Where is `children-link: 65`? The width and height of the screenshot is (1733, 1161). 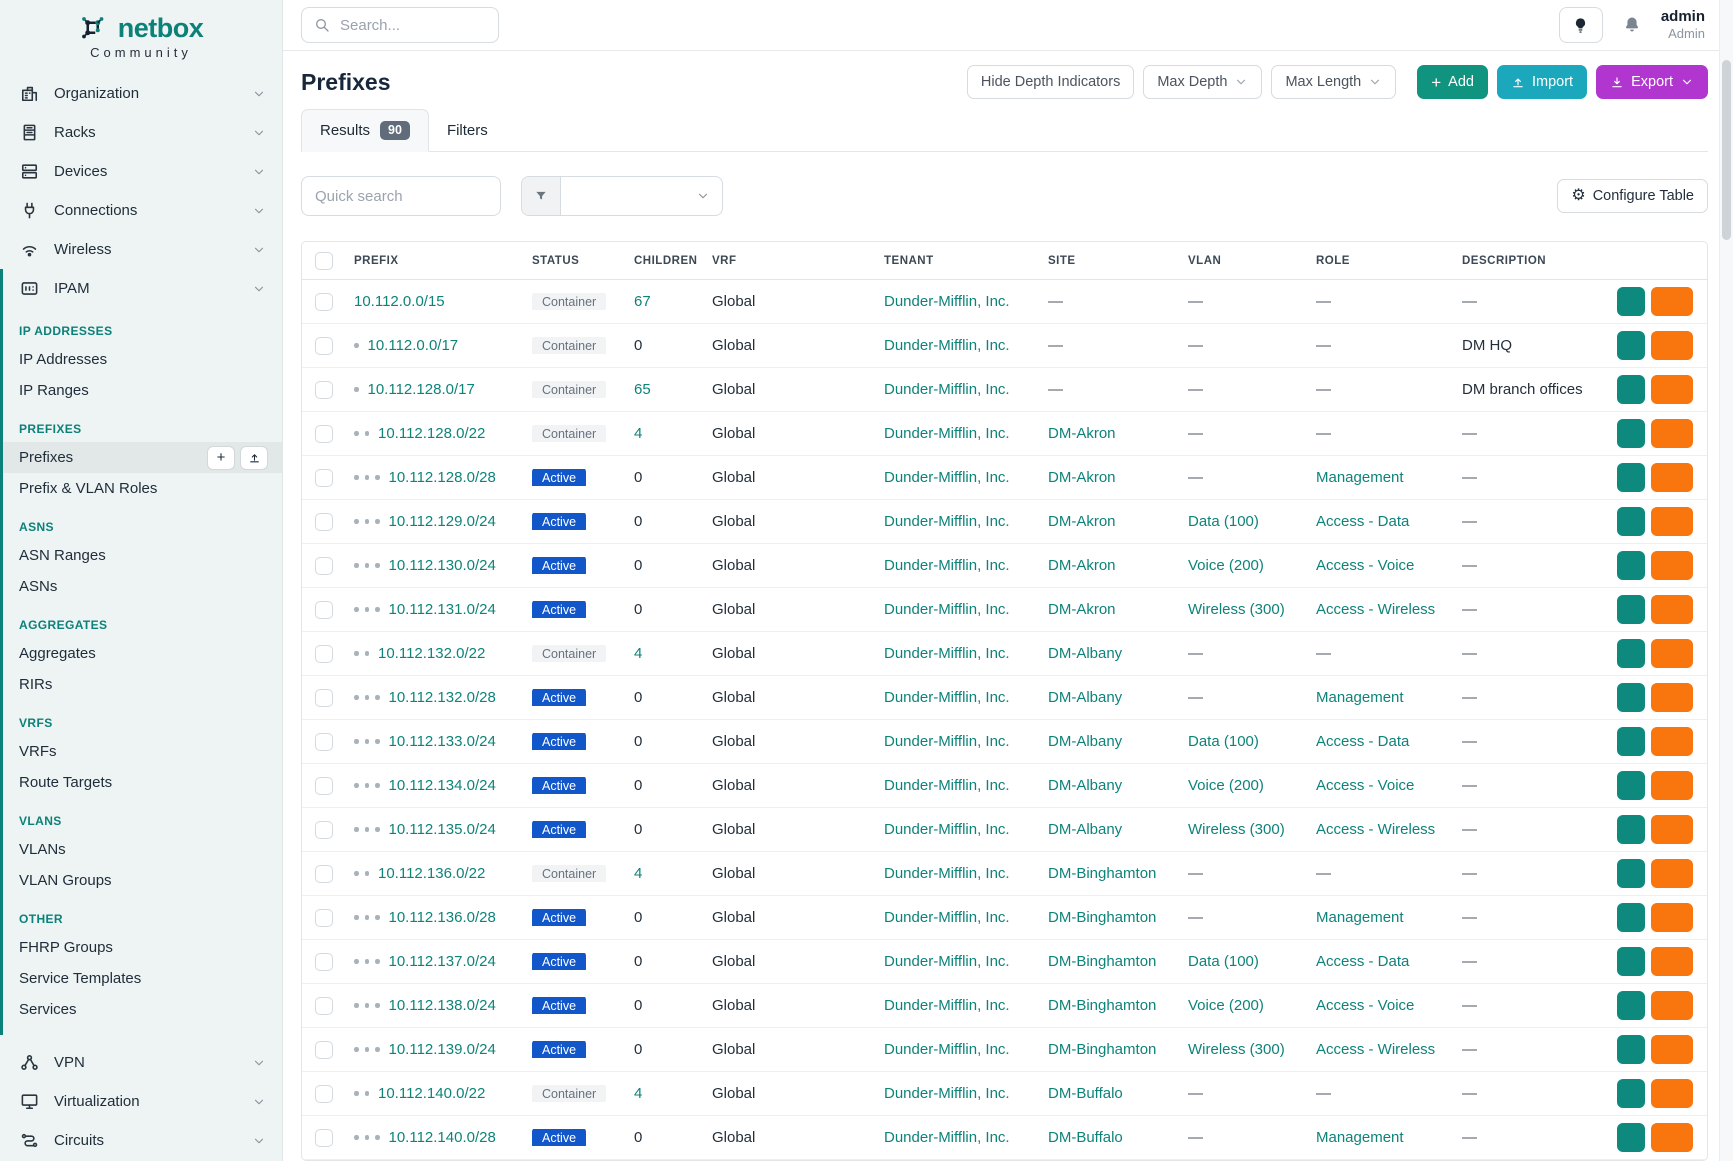
children-link: 65 is located at coordinates (642, 389).